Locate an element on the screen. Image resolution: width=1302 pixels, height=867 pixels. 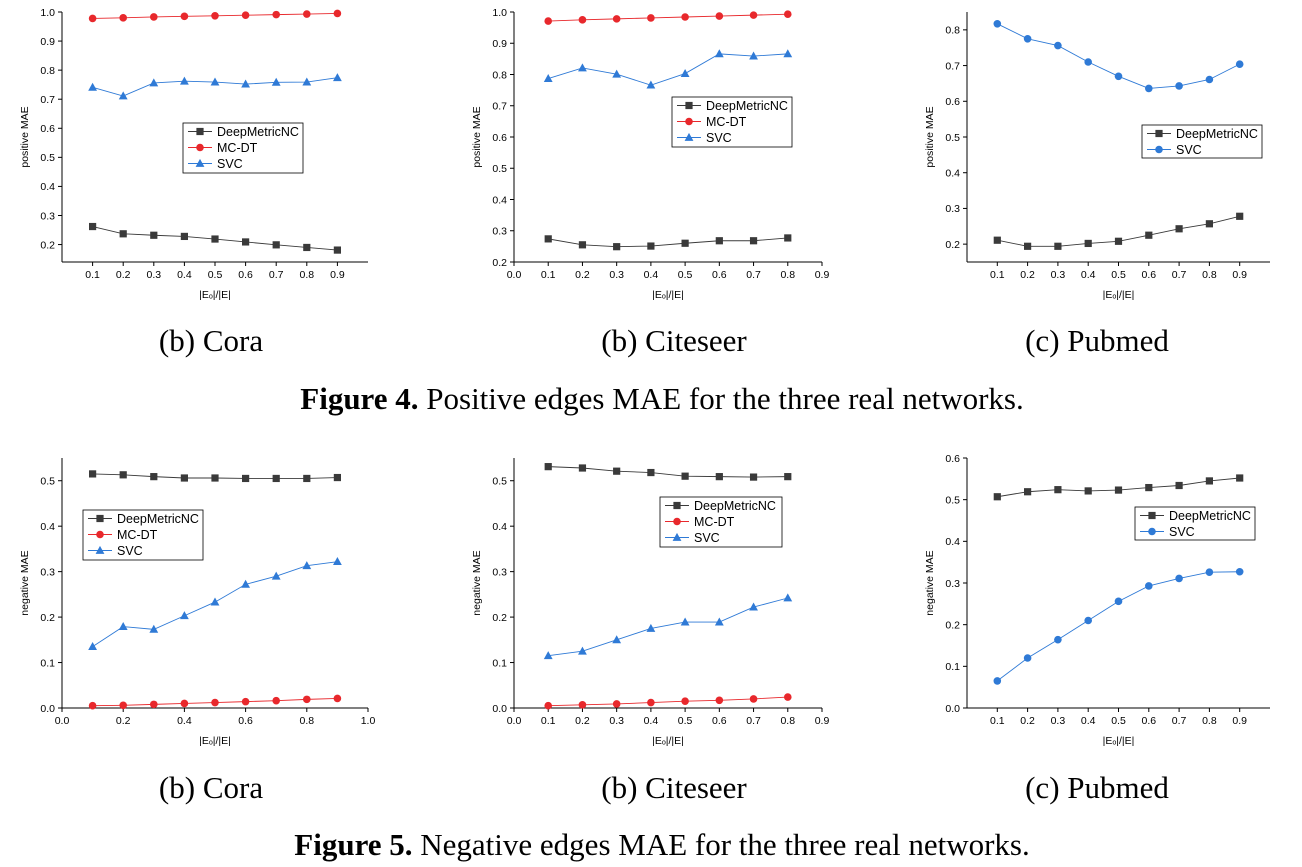
series-line-svc is located at coordinates (668, 627).